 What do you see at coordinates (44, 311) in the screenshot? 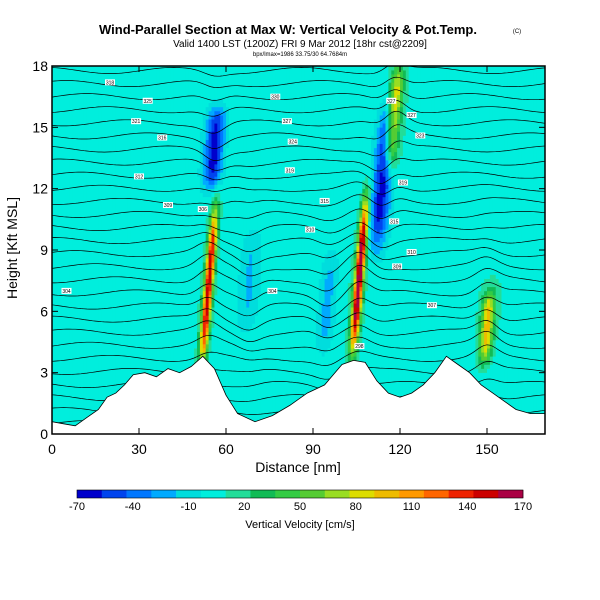
I see `y-tick-label: 6` at bounding box center [44, 311].